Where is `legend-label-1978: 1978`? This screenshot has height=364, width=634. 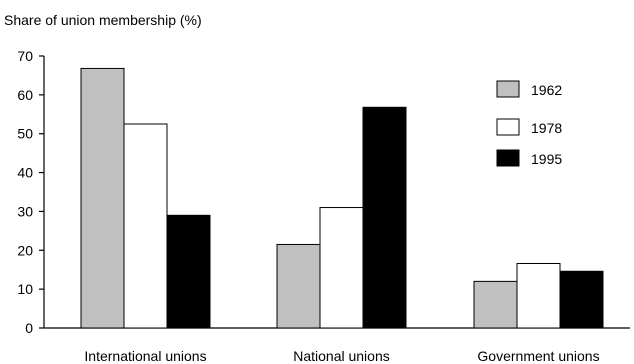
legend-label-1978: 1978 is located at coordinates (546, 128).